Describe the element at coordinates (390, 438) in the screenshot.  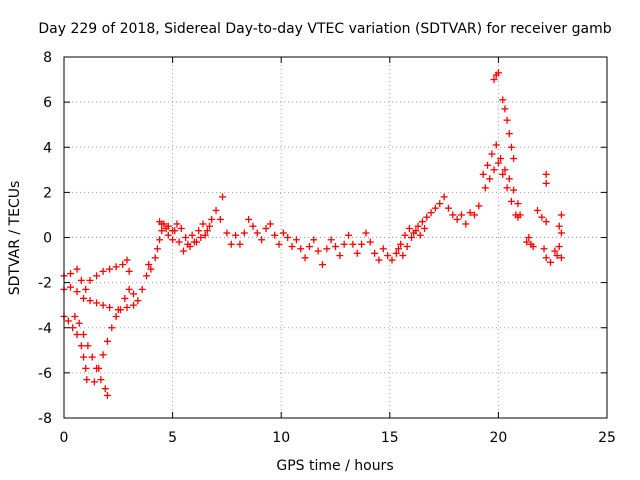
I see `x-tick-label: 15` at that location.